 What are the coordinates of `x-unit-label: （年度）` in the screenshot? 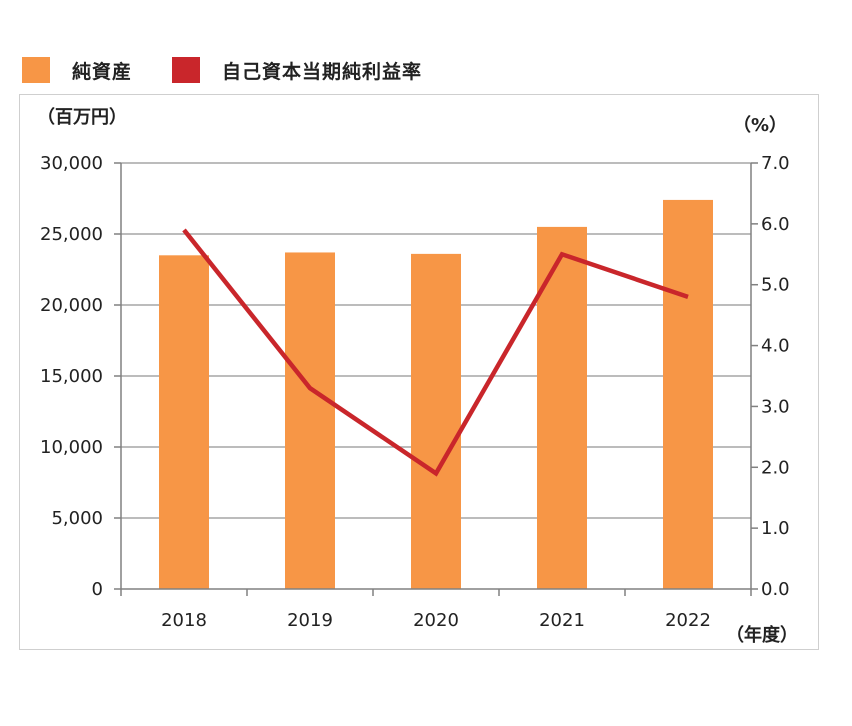 It's located at (762, 635).